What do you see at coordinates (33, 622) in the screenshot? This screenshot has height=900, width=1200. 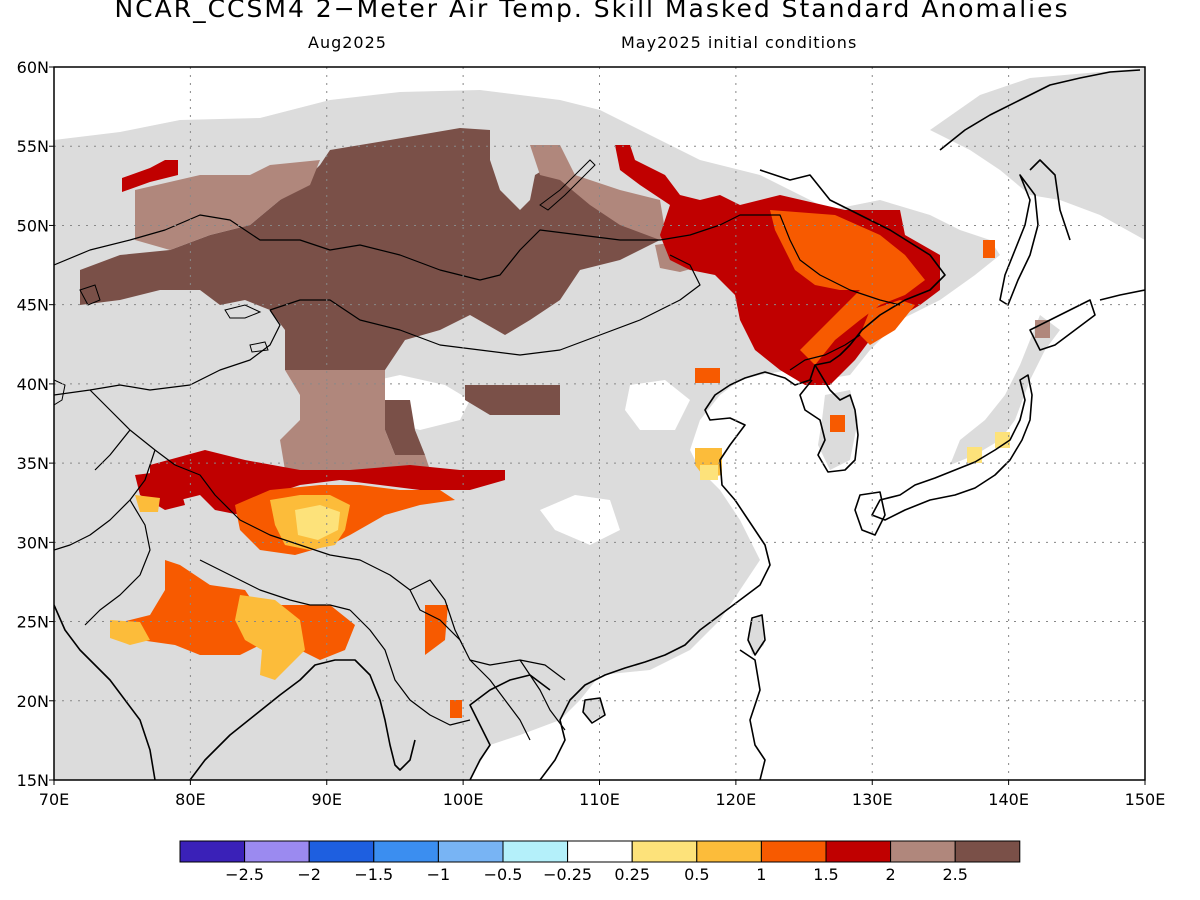 I see `lat-tick-label: 25N` at bounding box center [33, 622].